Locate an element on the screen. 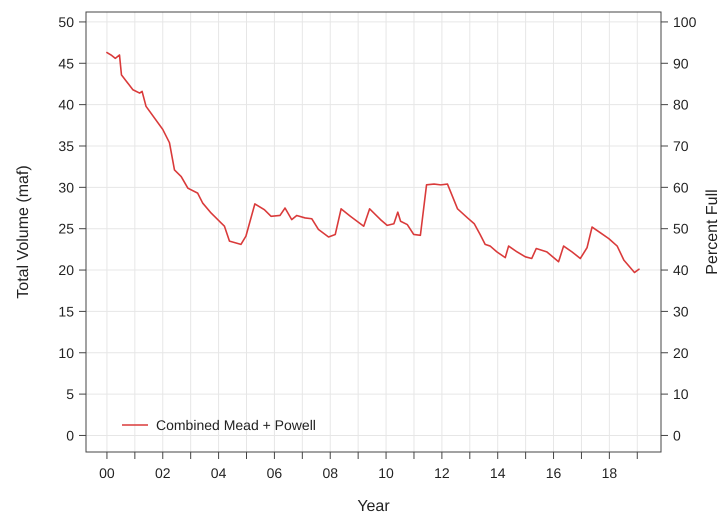 This screenshot has width=727, height=523. x-tick-label: 16 is located at coordinates (554, 473).